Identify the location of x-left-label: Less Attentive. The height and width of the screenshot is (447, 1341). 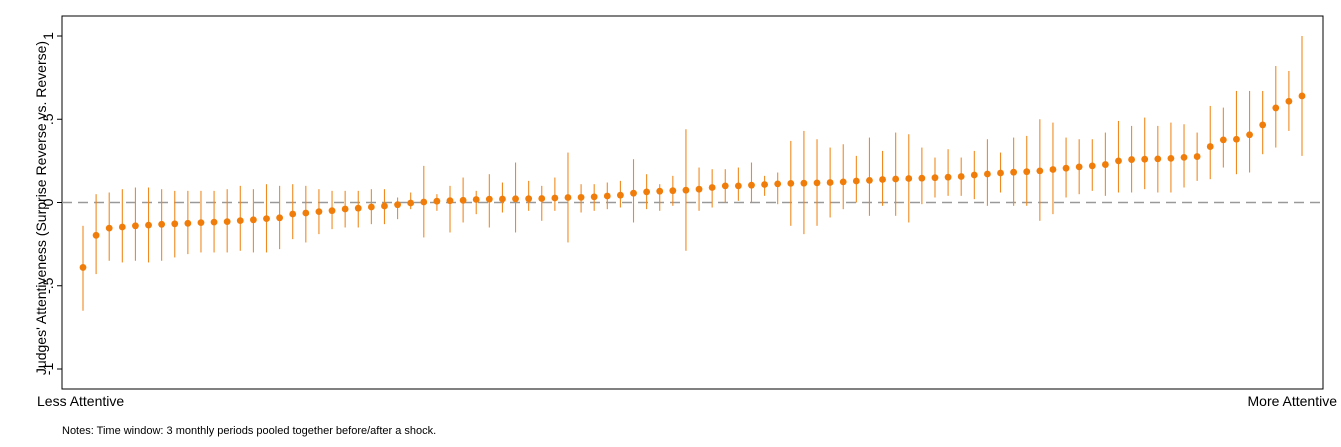
(80, 401).